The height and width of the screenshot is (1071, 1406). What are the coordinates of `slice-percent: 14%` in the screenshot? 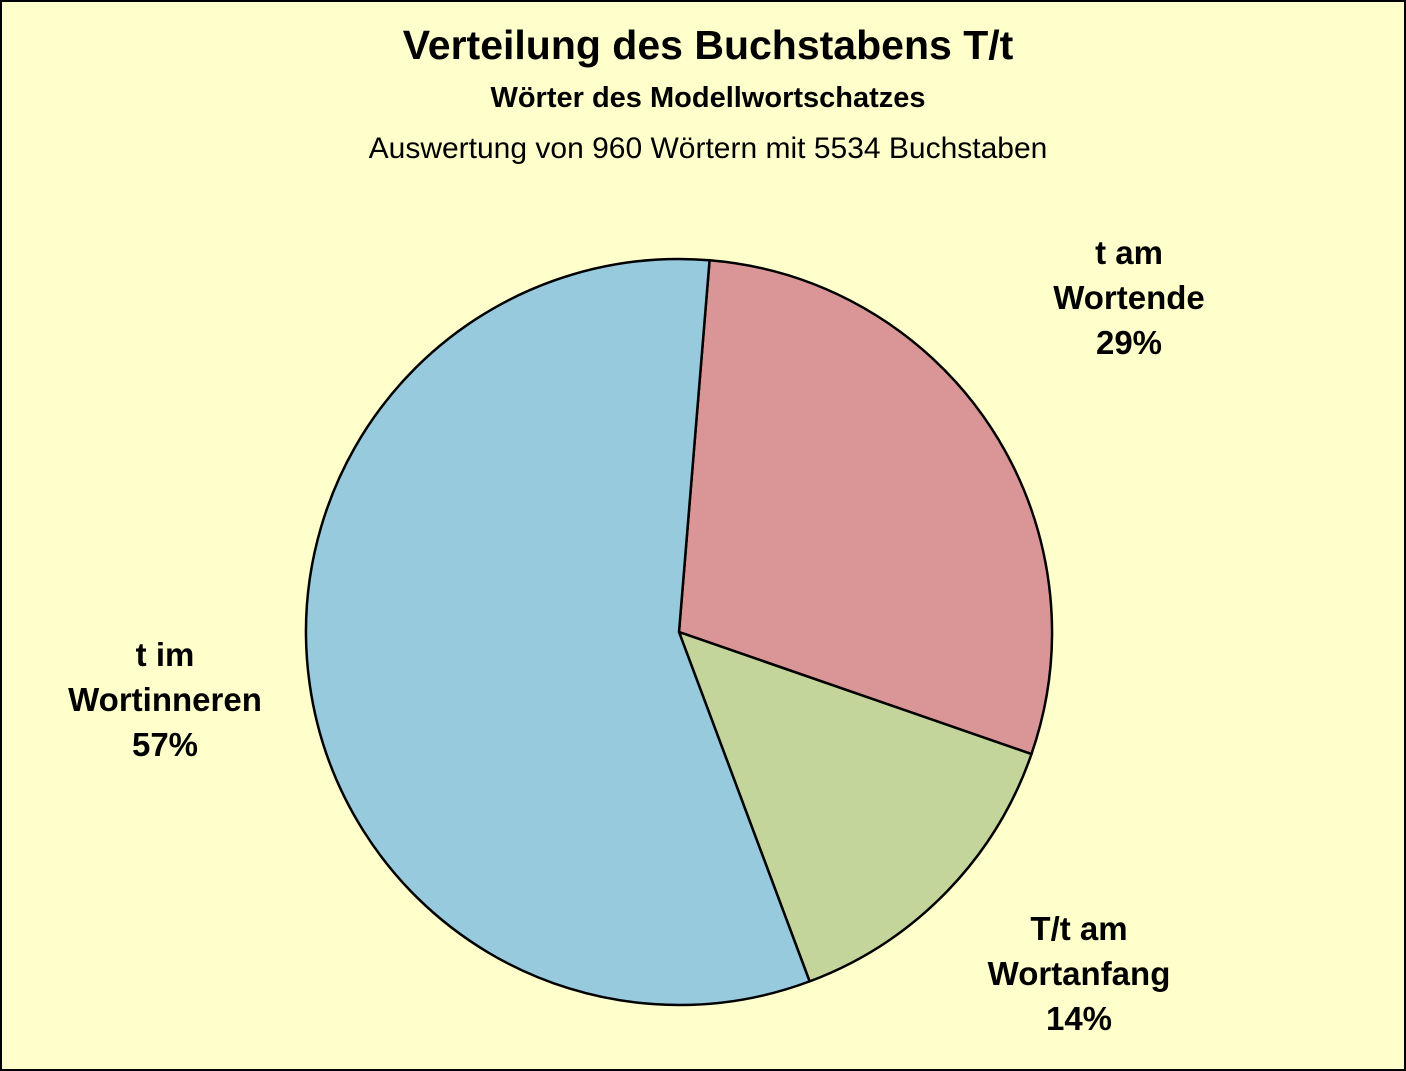 It's located at (1079, 1018).